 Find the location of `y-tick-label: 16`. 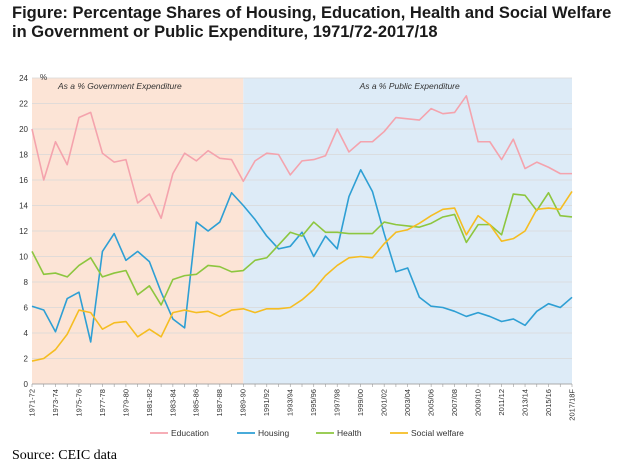

y-tick-label: 16 is located at coordinates (23, 180).